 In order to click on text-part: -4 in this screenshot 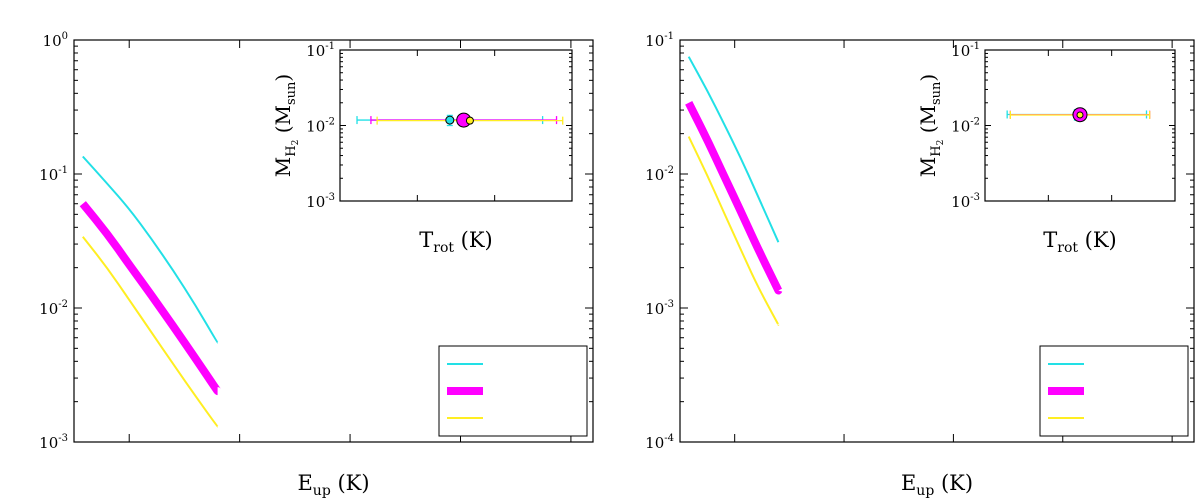, I will do `click(669, 438)`.